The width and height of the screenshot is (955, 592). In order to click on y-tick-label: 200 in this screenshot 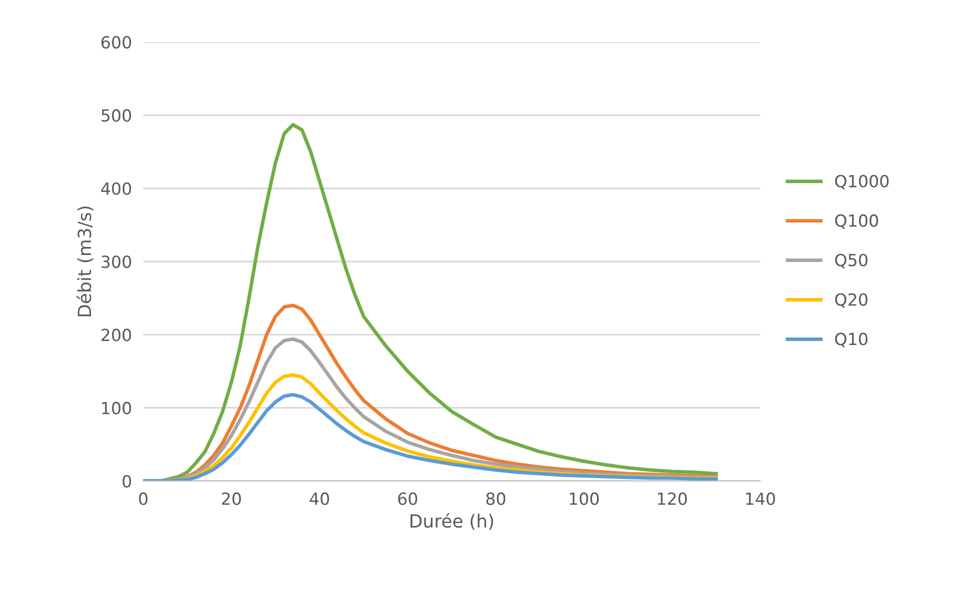, I will do `click(117, 335)`.